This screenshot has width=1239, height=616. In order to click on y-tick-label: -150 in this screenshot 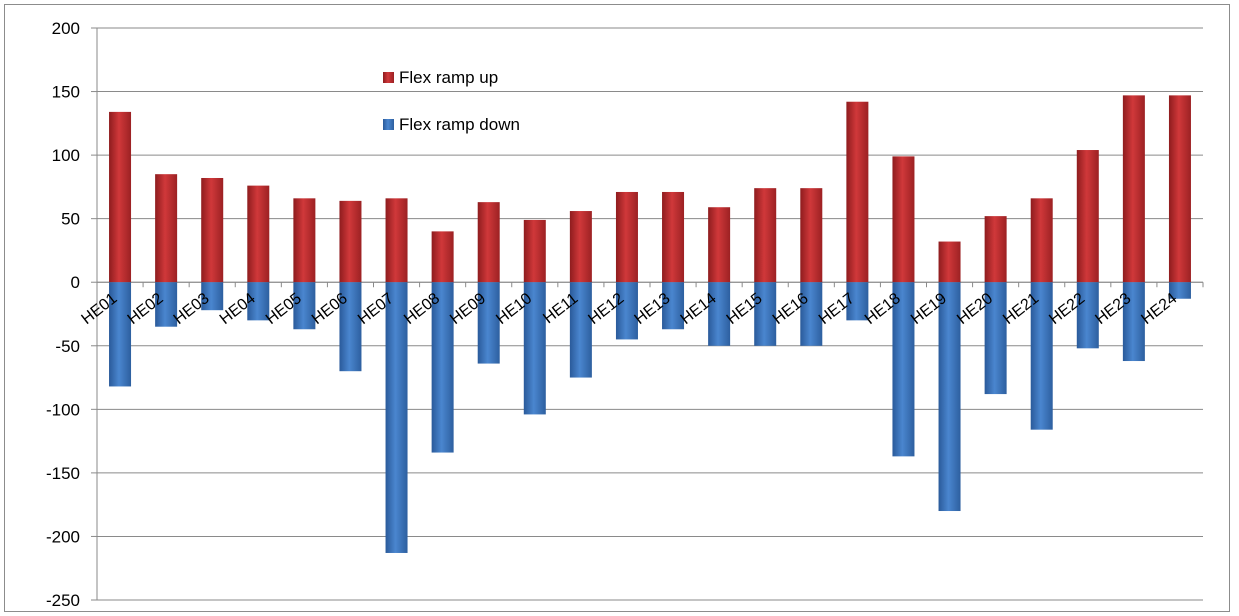, I will do `click(63, 473)`.